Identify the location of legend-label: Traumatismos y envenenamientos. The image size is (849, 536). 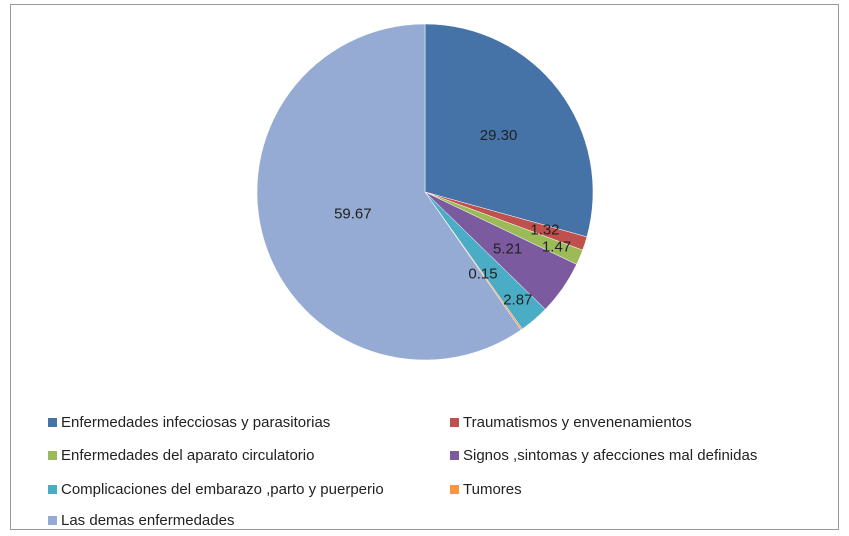
(577, 422).